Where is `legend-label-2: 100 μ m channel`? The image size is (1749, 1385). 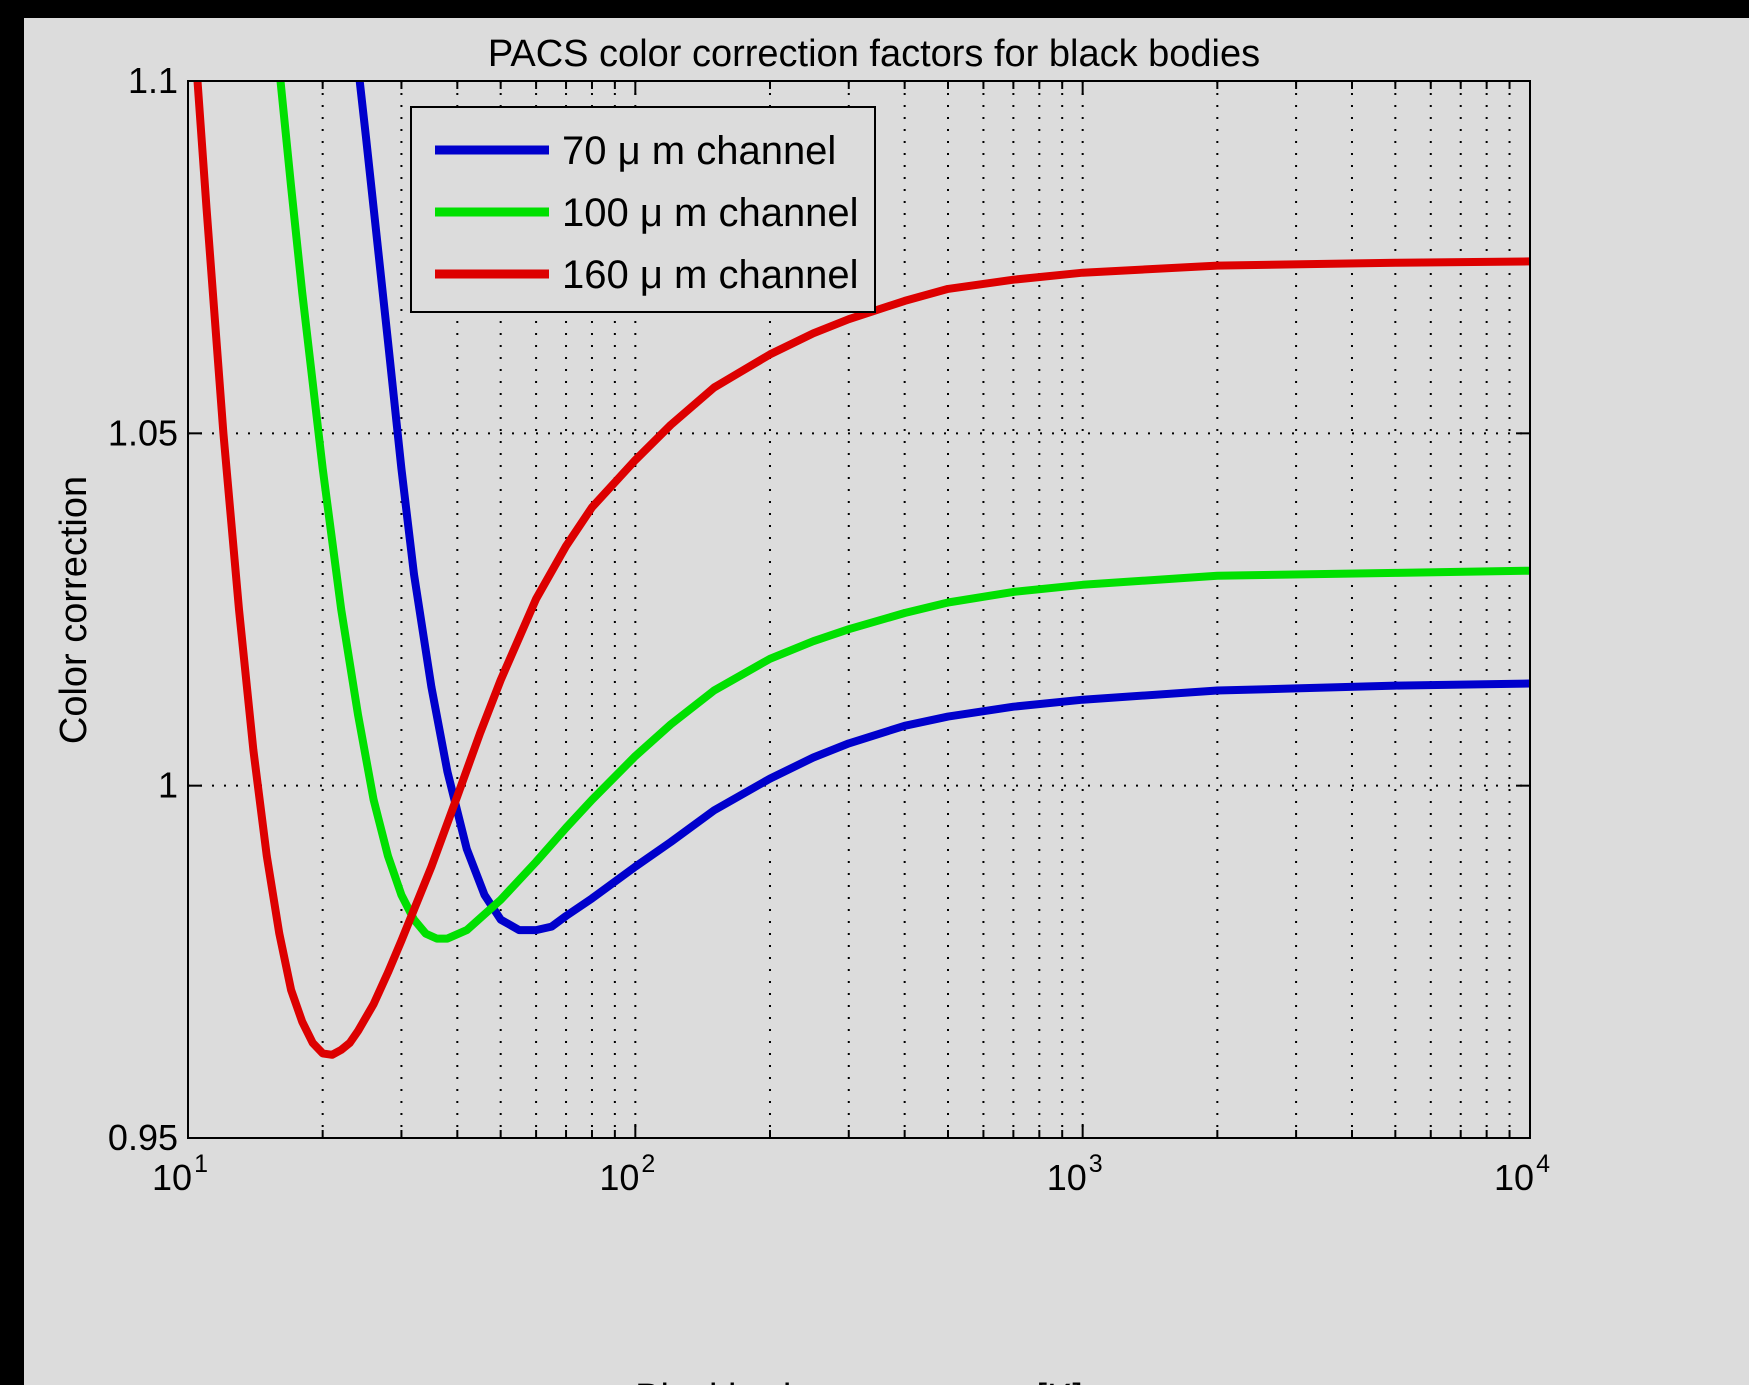 legend-label-2: 100 μ m channel is located at coordinates (710, 213).